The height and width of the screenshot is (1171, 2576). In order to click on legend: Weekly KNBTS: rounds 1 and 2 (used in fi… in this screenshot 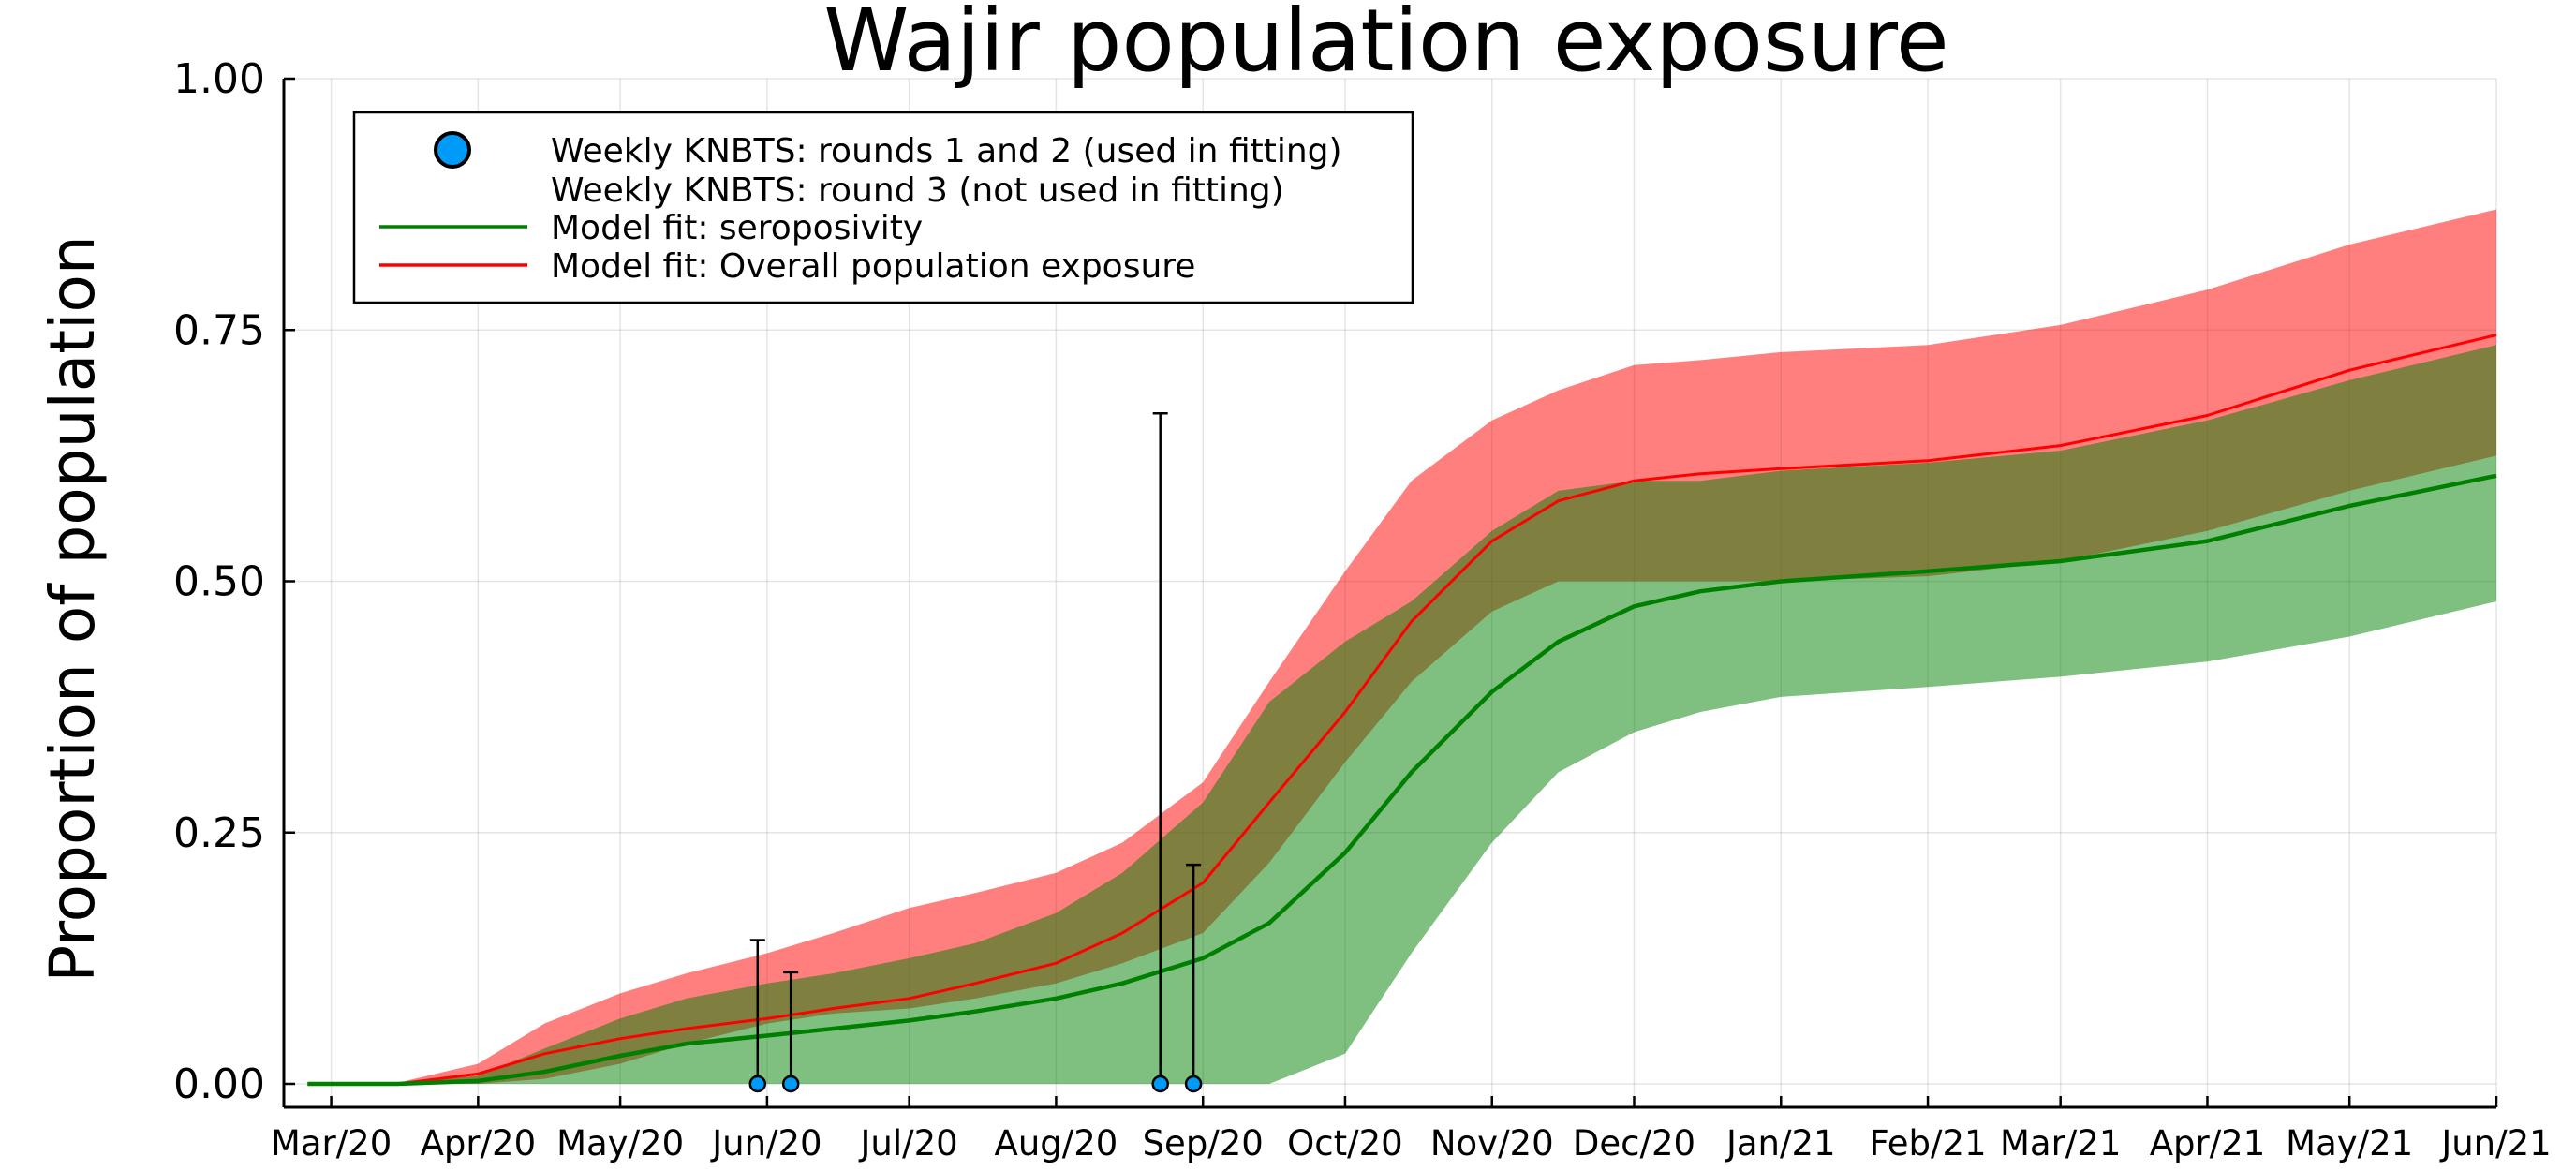, I will do `click(883, 207)`.